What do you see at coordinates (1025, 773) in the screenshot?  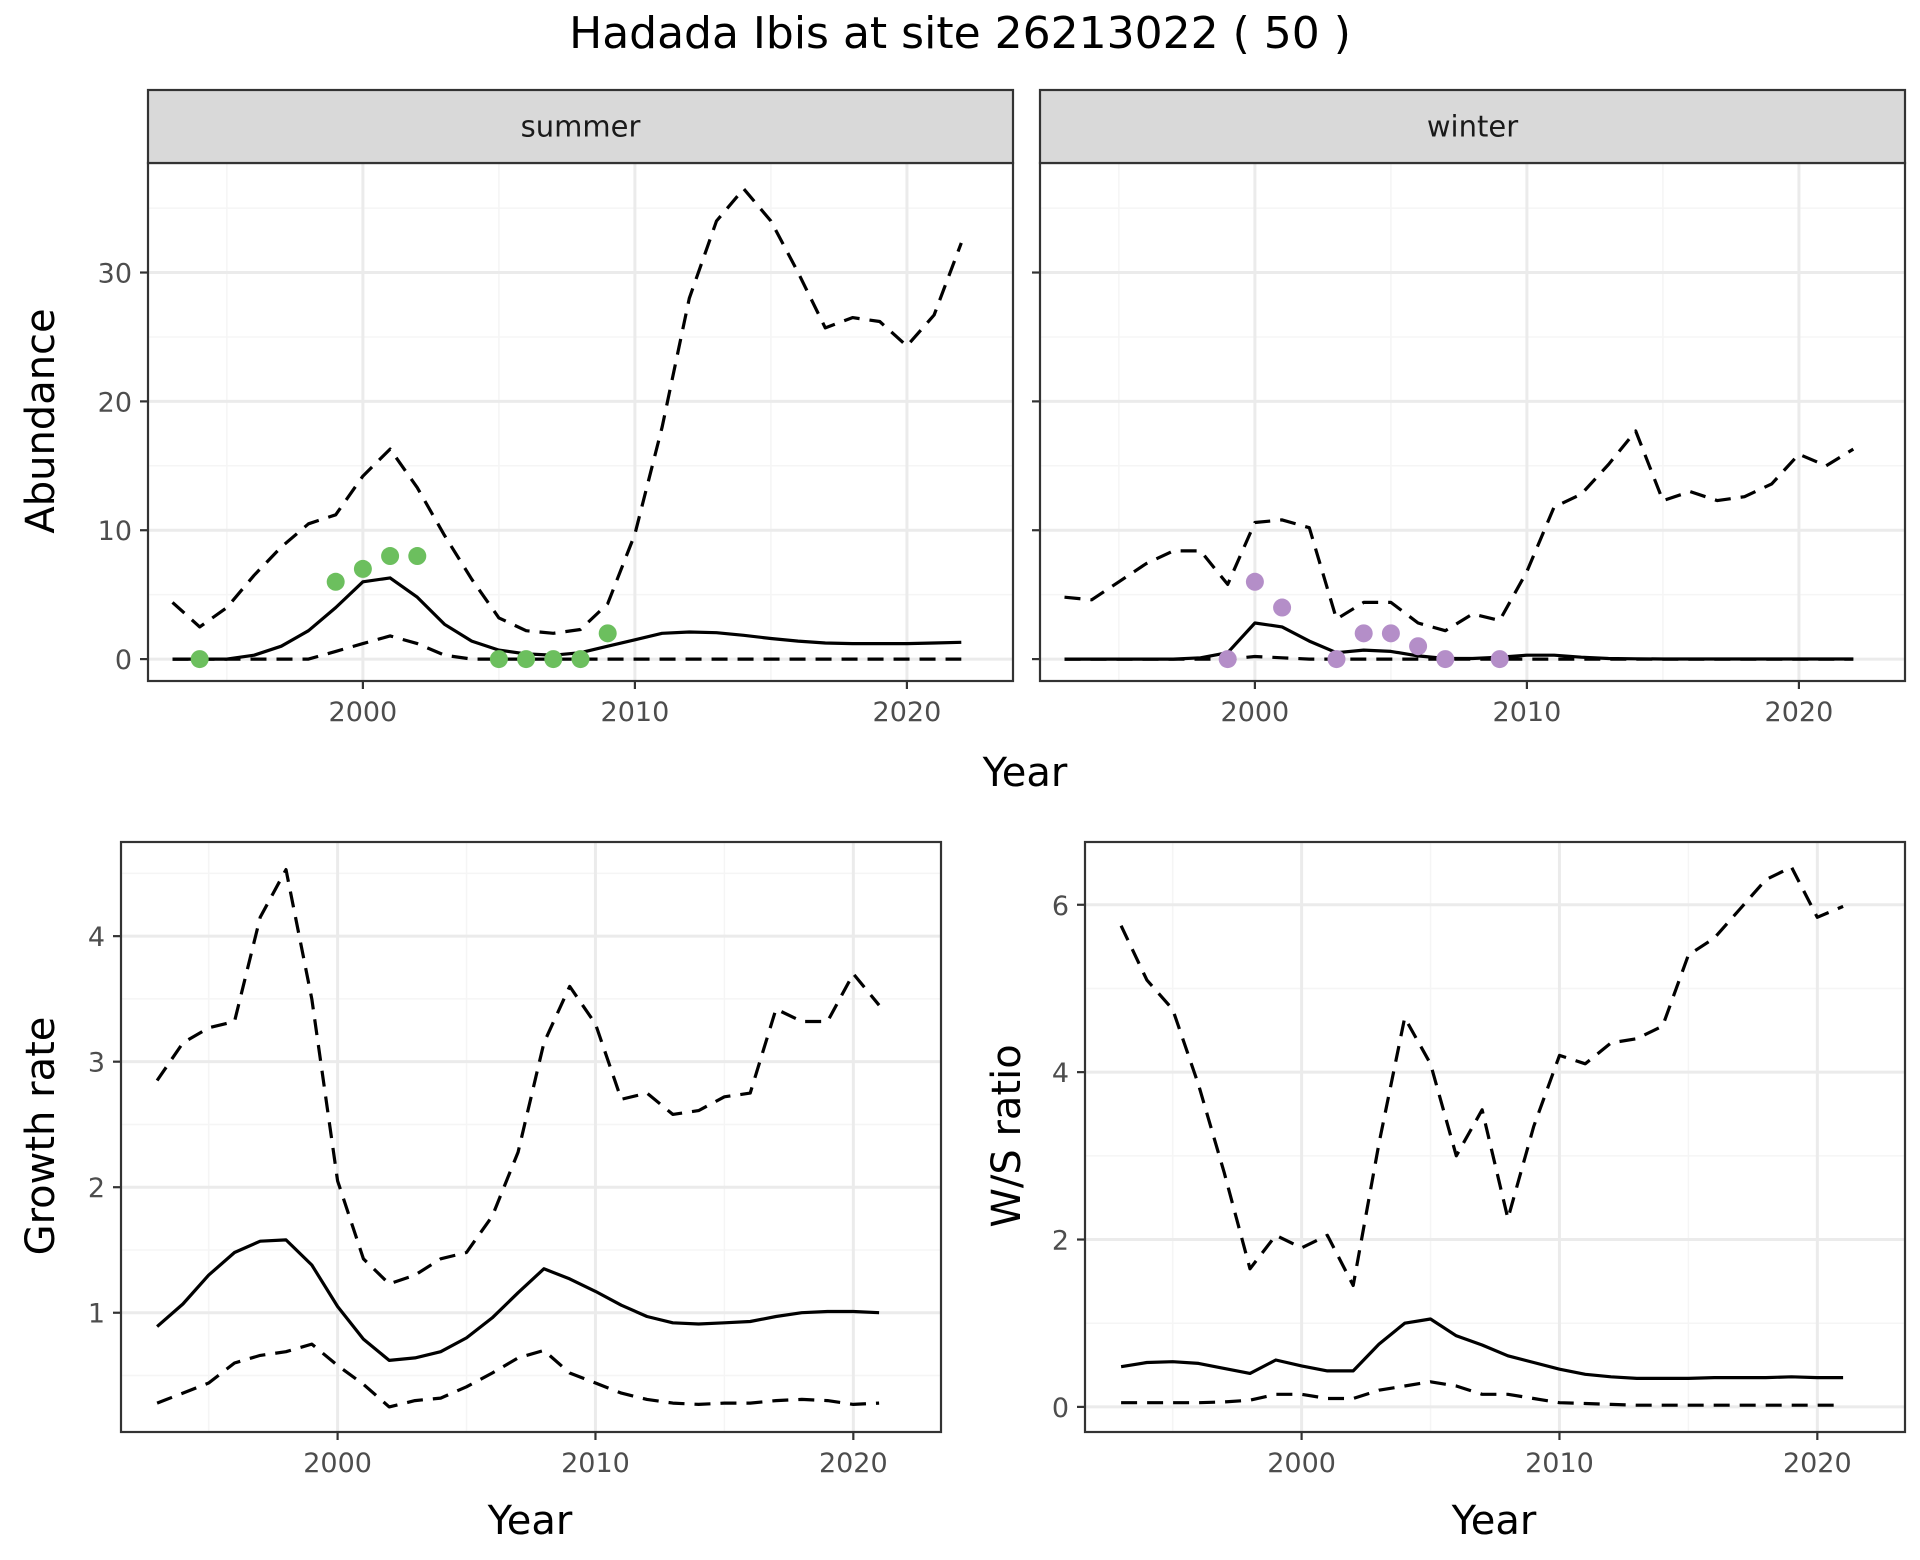 I see `top-x-axis-title: Year` at bounding box center [1025, 773].